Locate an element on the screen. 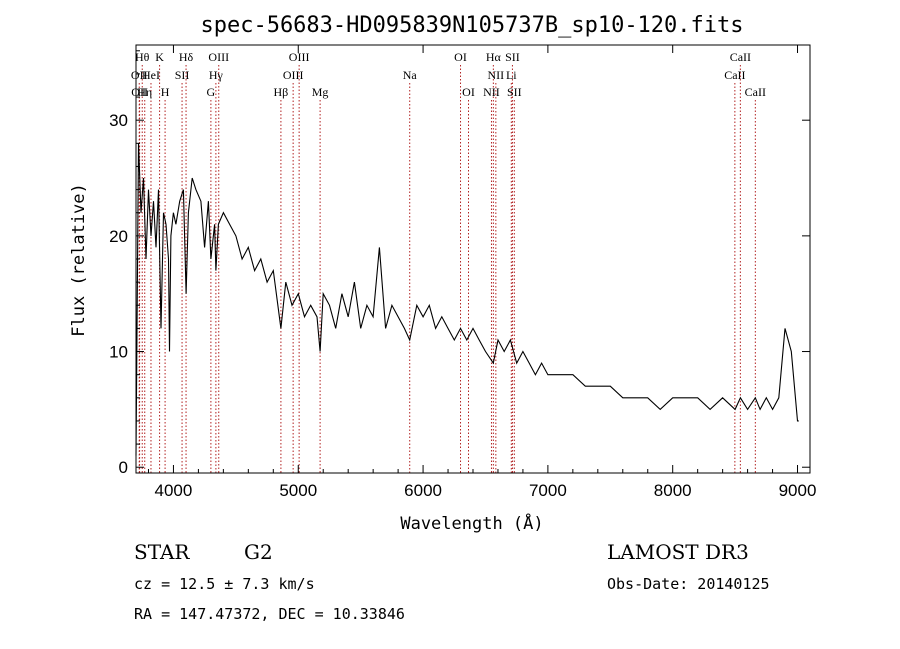 The image size is (900, 649). y-tick-label: 10 is located at coordinates (118, 352).